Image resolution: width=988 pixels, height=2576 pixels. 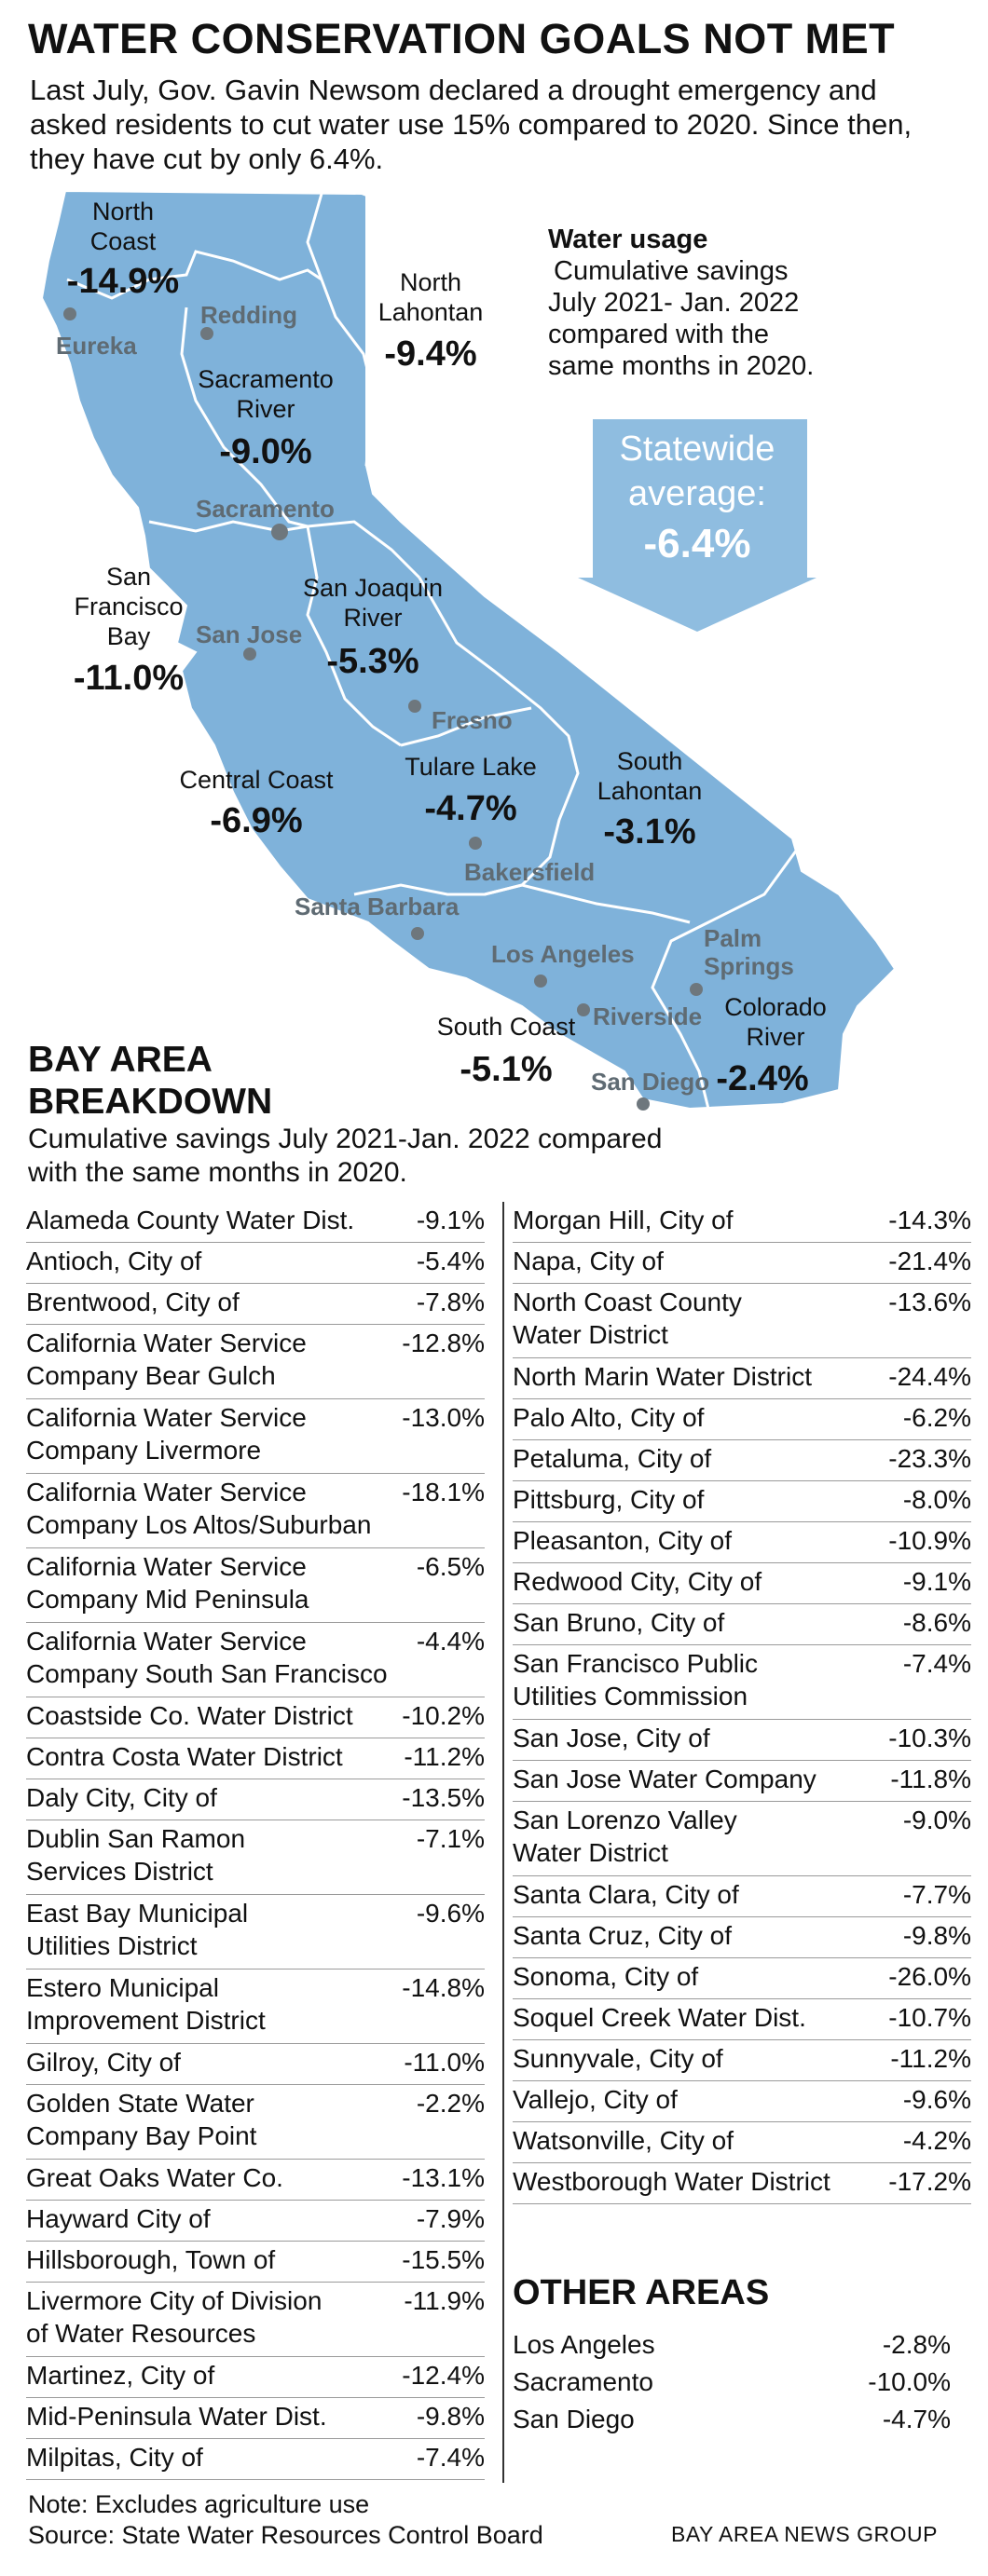 What do you see at coordinates (742, 1321) in the screenshot?
I see `table-row: North Coast County Water District -13.6%` at bounding box center [742, 1321].